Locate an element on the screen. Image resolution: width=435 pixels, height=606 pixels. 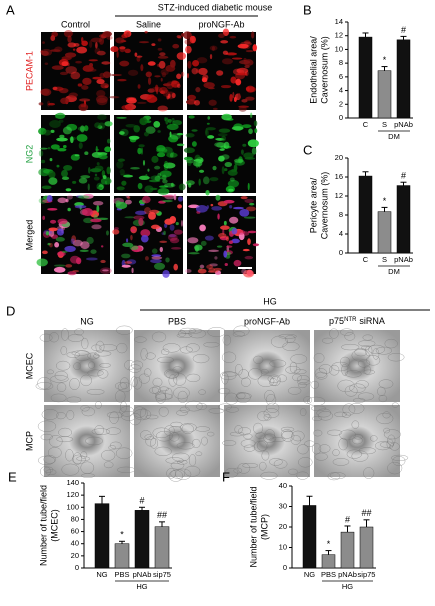
y-tick-label: 140 is located at coordinates (72, 482).